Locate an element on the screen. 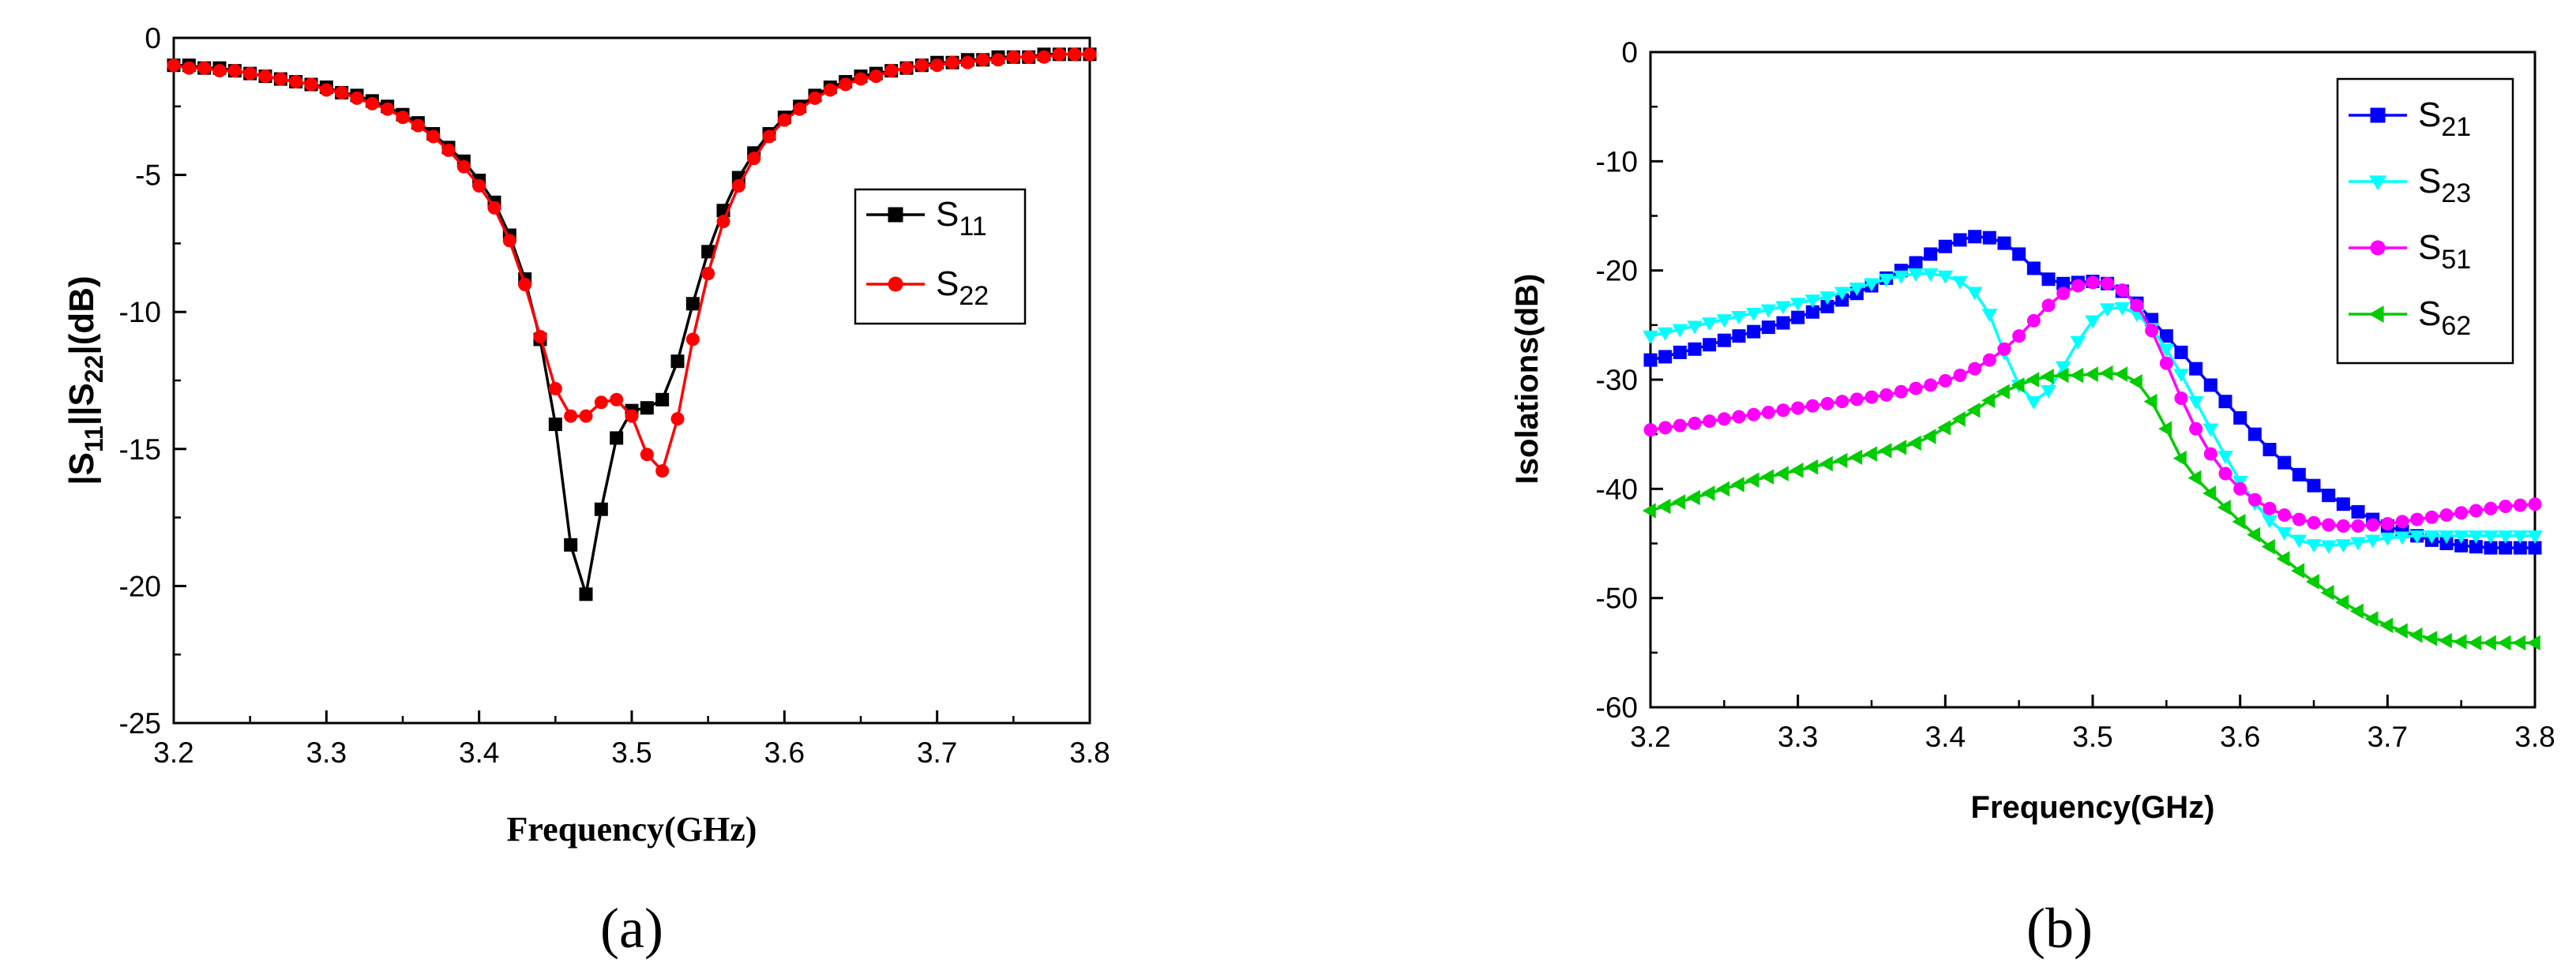 This screenshot has height=978, width=2576. chart-a-ylabel-mid: ||S is located at coordinates (82, 404).